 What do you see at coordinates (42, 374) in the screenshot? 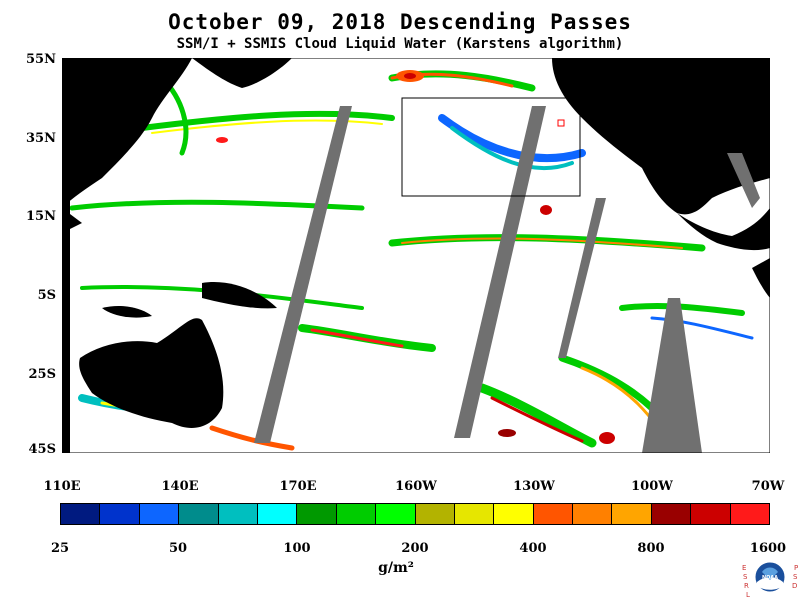
I see `lat-label: 25S` at bounding box center [42, 374].